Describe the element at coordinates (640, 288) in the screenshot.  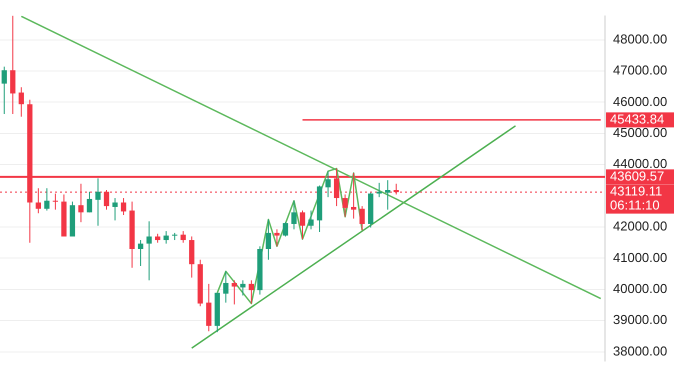
I see `y-tick-label: 40000.00` at that location.